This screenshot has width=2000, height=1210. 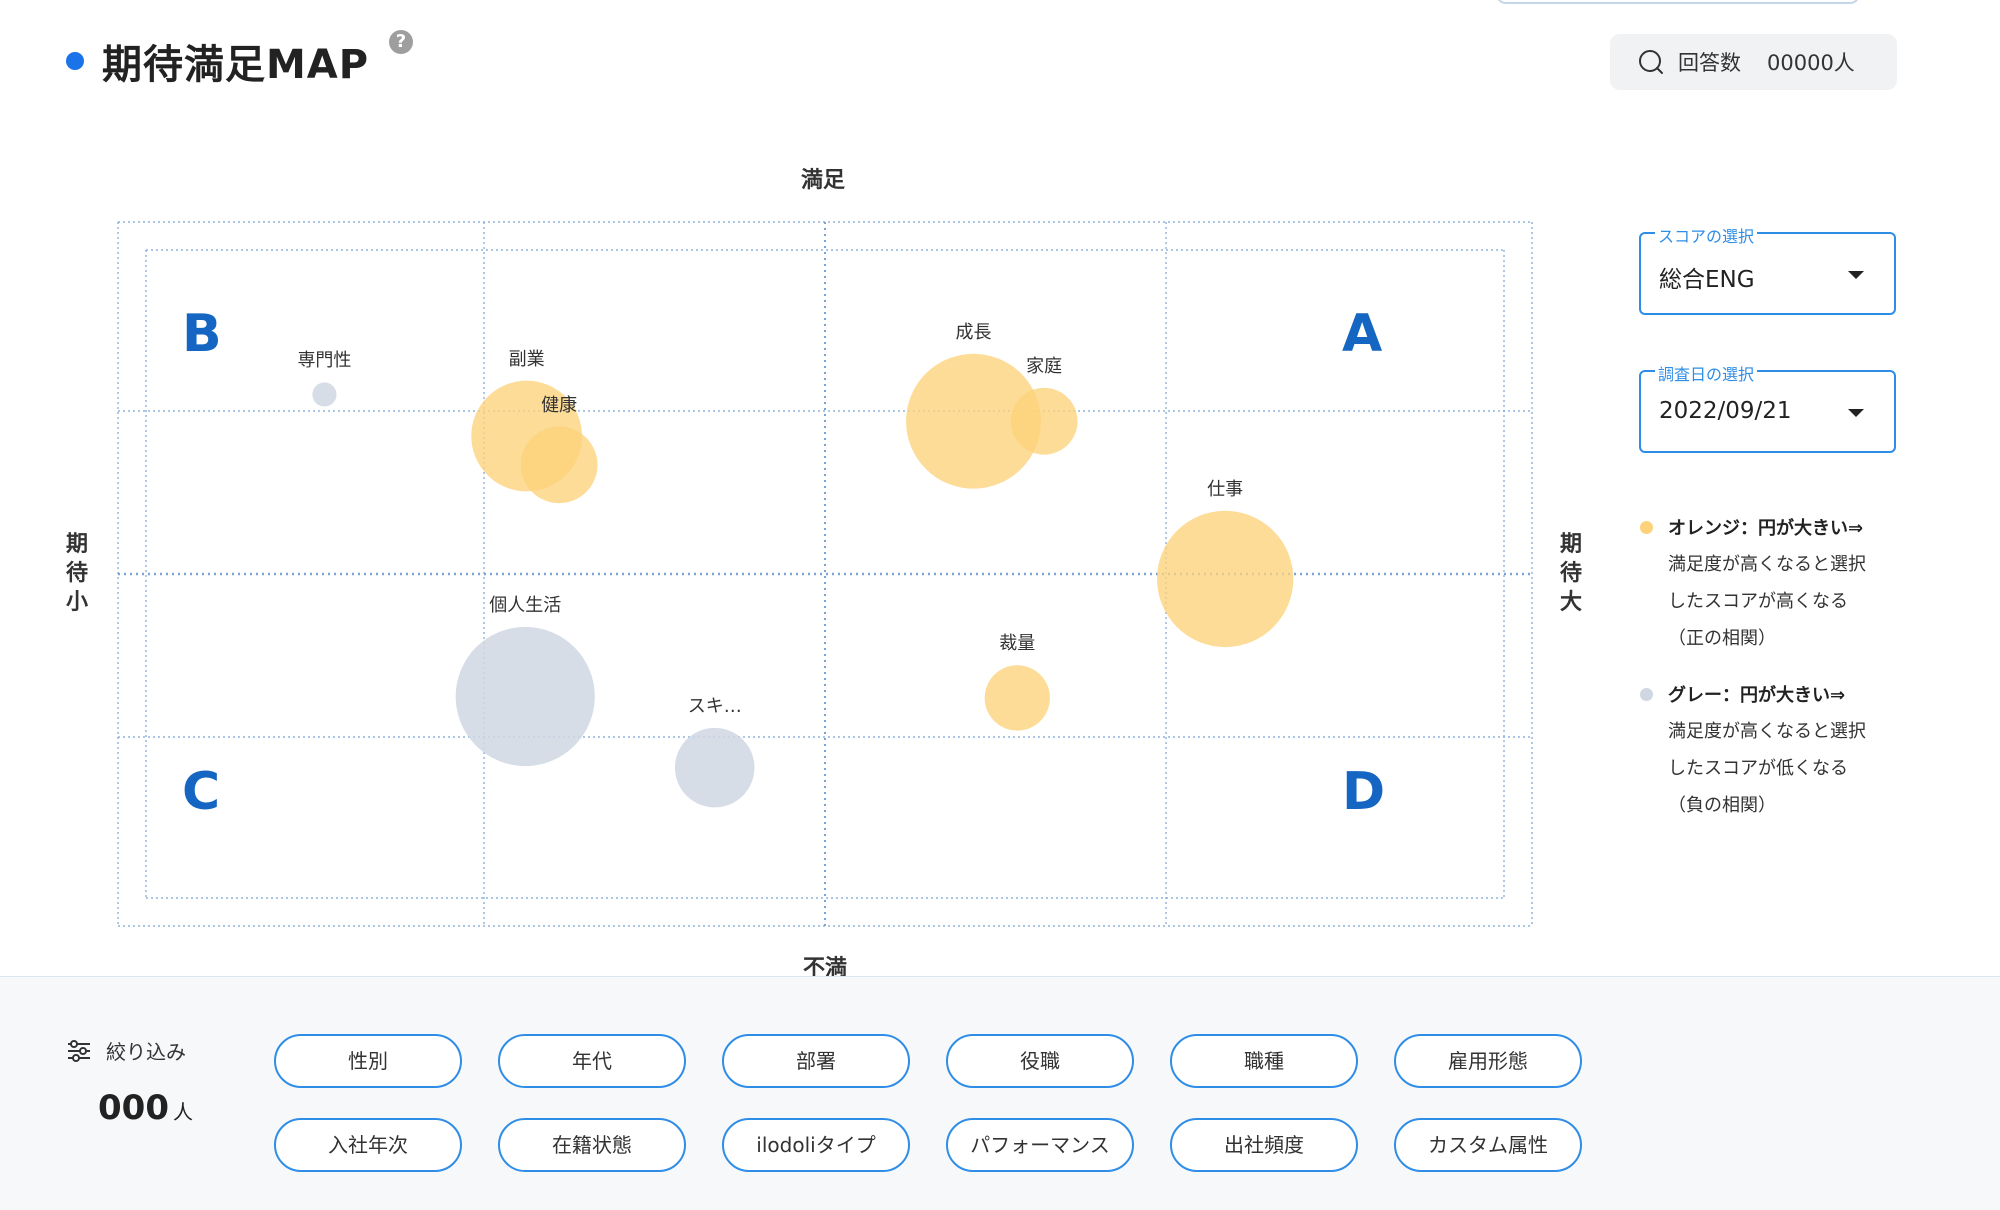 What do you see at coordinates (368, 1145) in the screenshot?
I see `filter-chip-6: 入社年次` at bounding box center [368, 1145].